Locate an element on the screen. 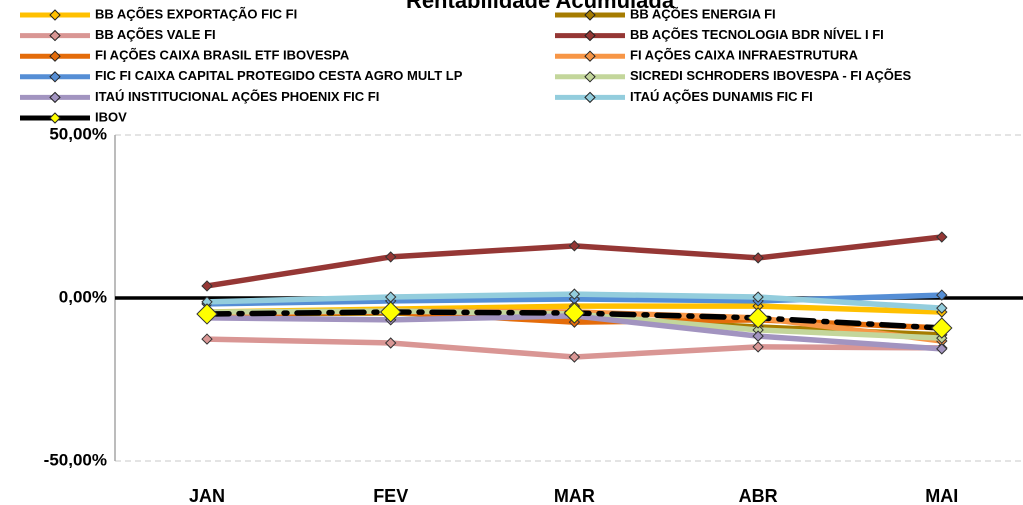 Image resolution: width=1023 pixels, height=505 pixels. legend-label: SICREDI SCHRODERS IBOVESPA - FI AÇÕES is located at coordinates (771, 75).